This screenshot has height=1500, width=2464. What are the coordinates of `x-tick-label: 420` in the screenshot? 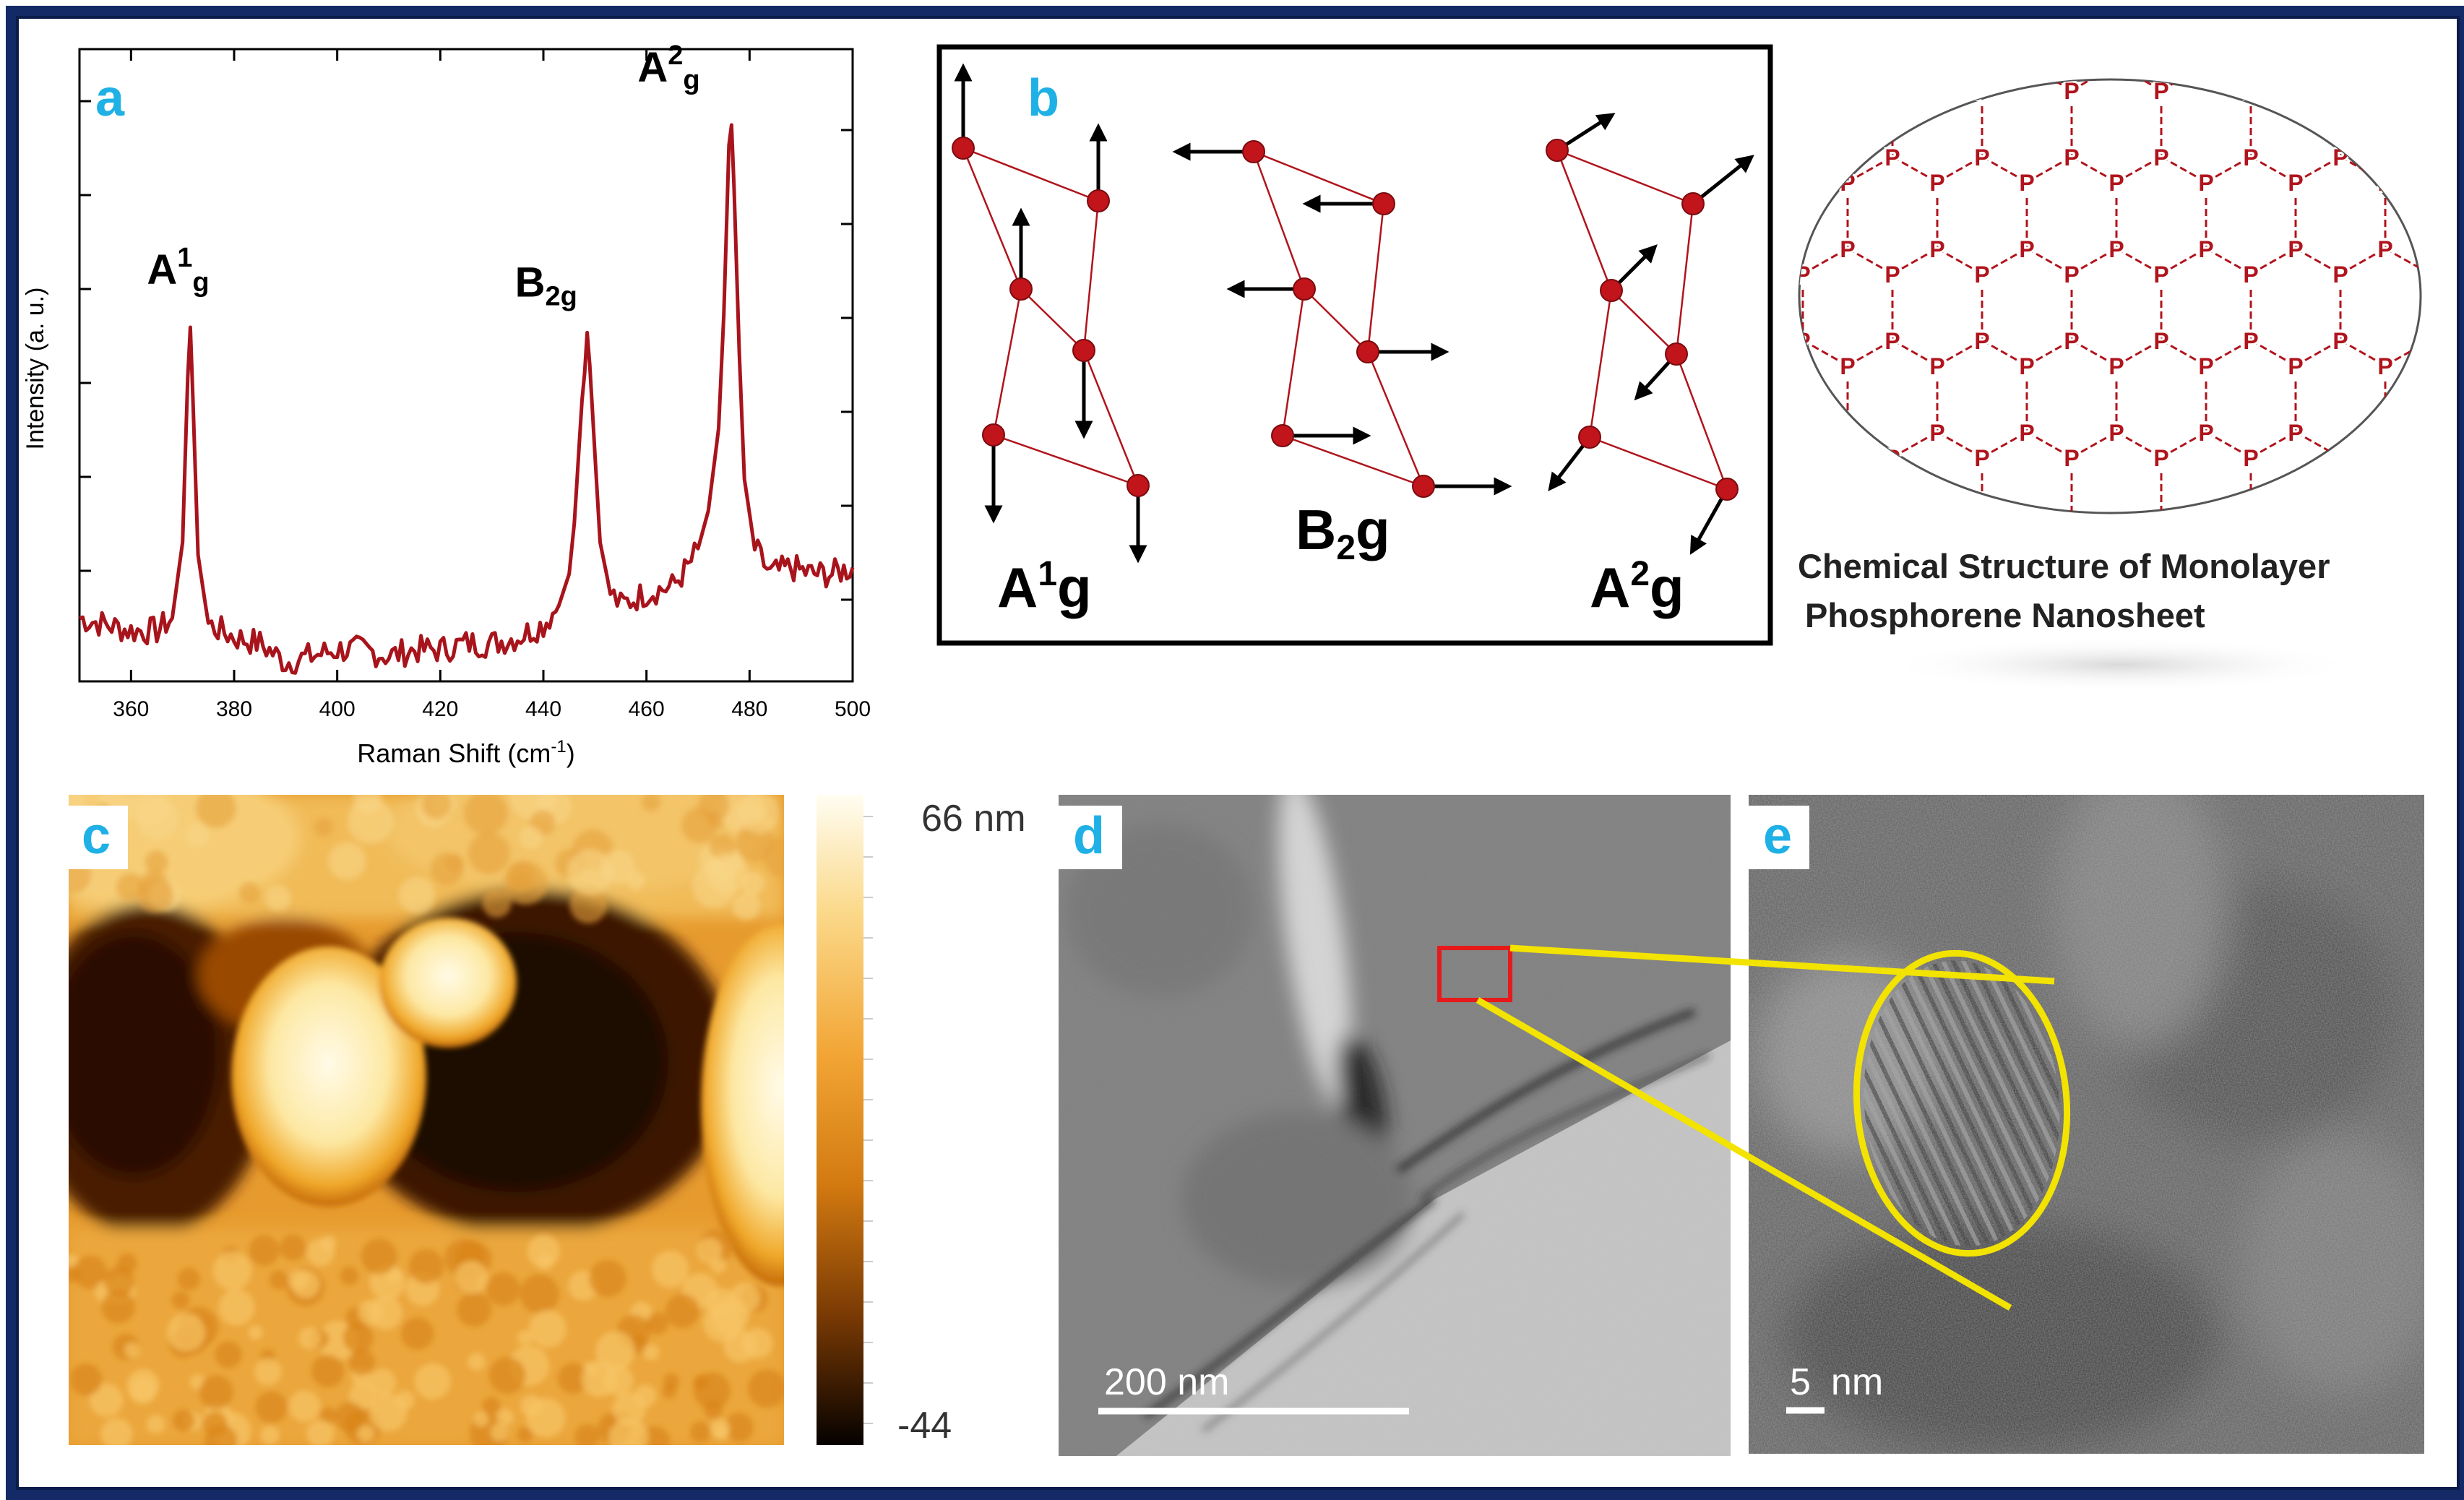 It's located at (440, 709).